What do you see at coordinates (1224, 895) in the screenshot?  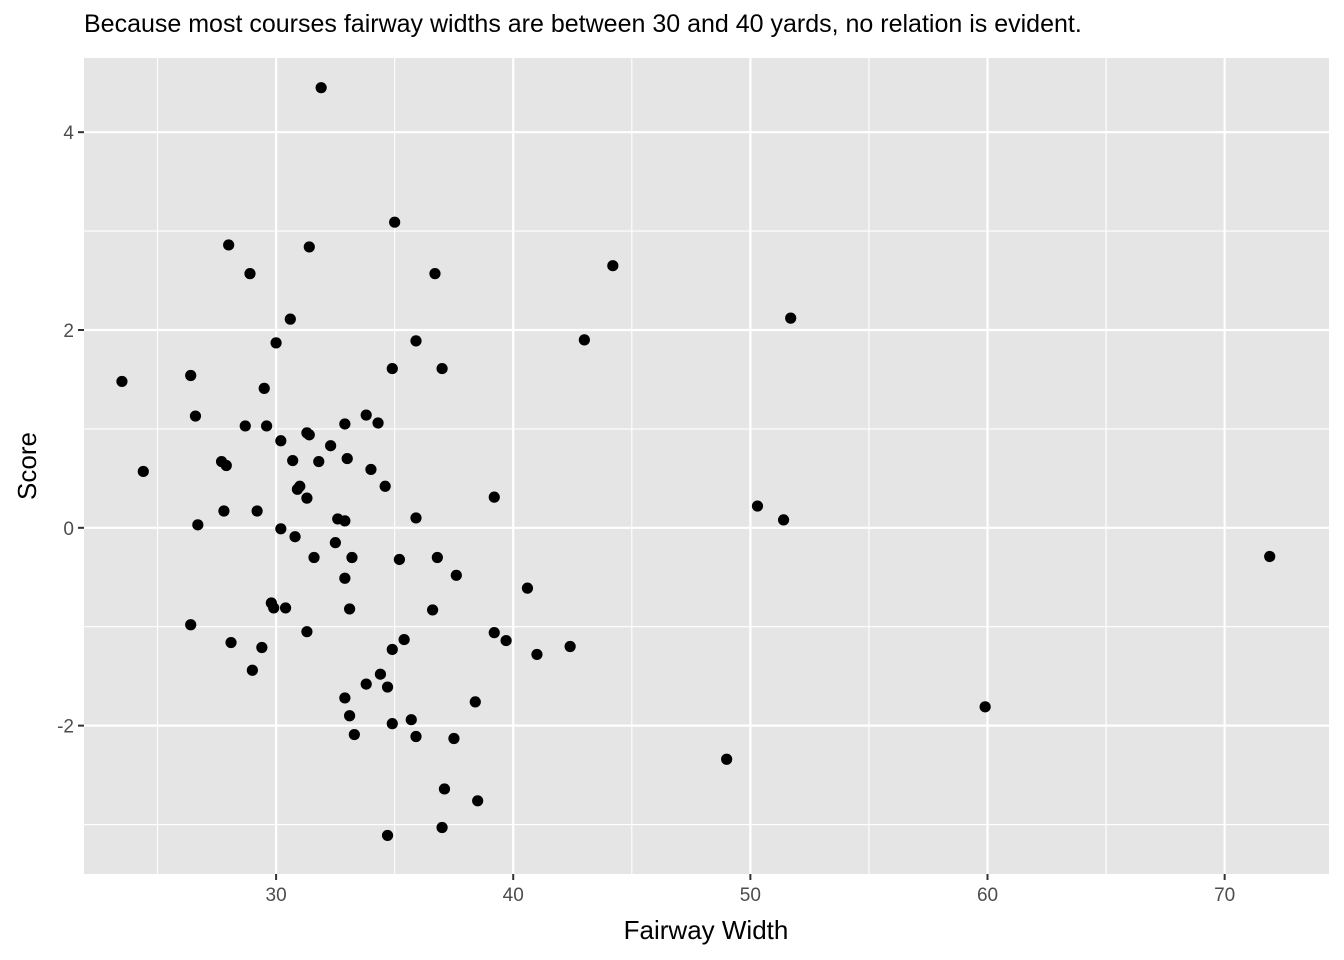 I see `x-tick-label: 70` at bounding box center [1224, 895].